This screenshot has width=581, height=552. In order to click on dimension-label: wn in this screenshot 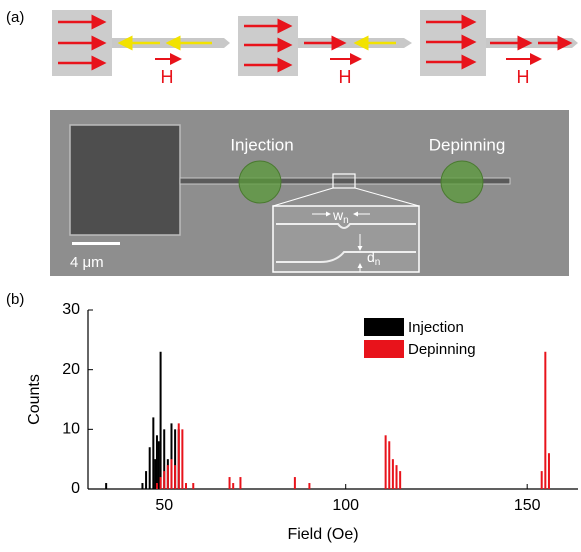, I will do `click(340, 216)`.